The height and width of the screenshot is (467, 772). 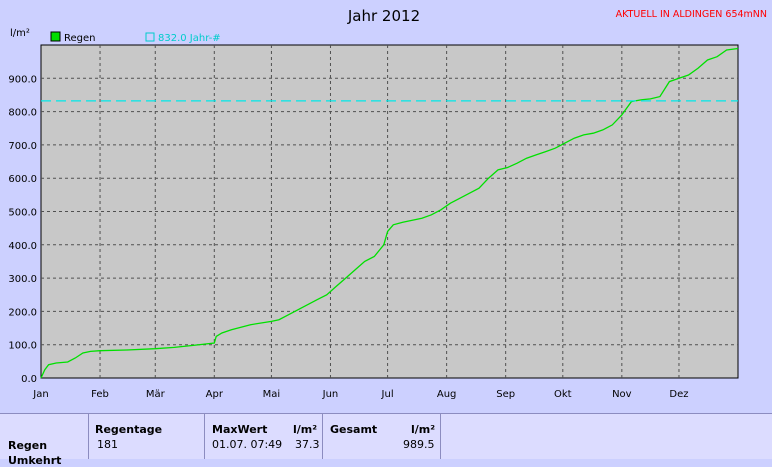 I want to click on stats-row-label: Regen, so click(x=28, y=445).